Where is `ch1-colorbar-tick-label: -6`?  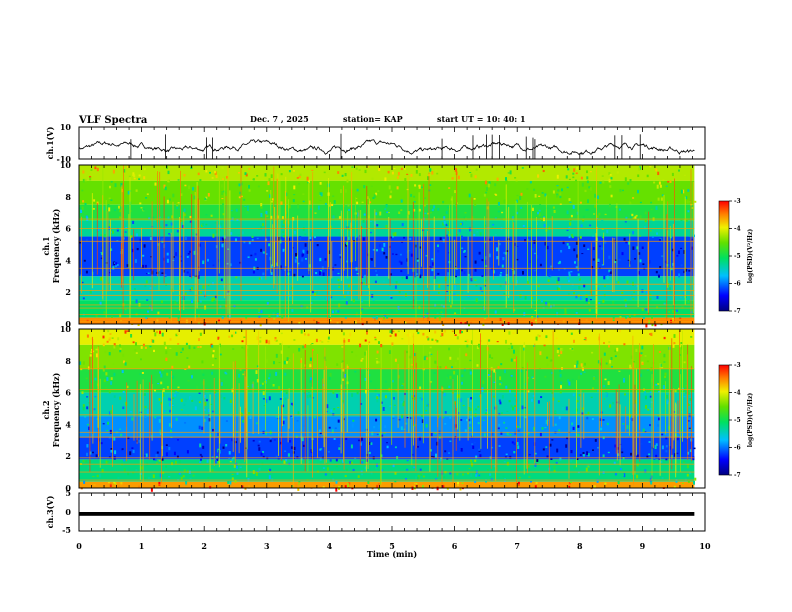
ch1-colorbar-tick-label: -6 is located at coordinates (737, 284).